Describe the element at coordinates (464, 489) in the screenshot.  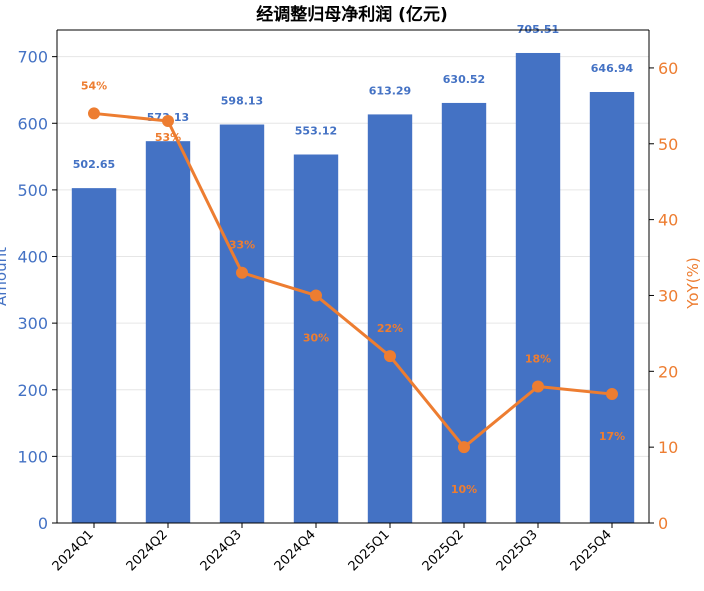
I see `yoy-value-label: 10%` at that location.